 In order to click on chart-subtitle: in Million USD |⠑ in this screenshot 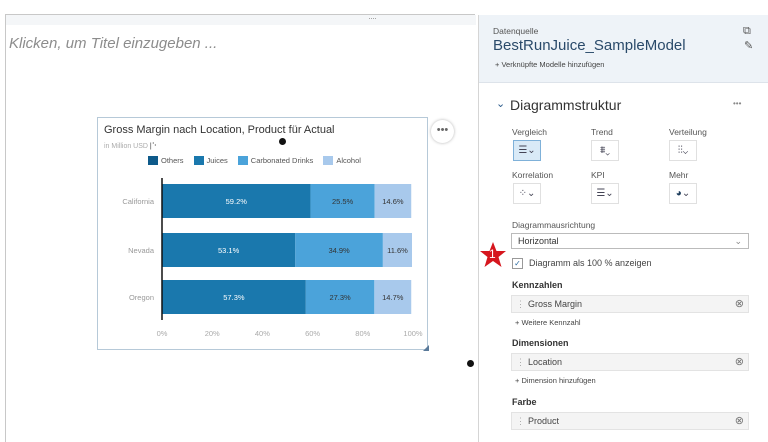, I will do `click(130, 146)`.